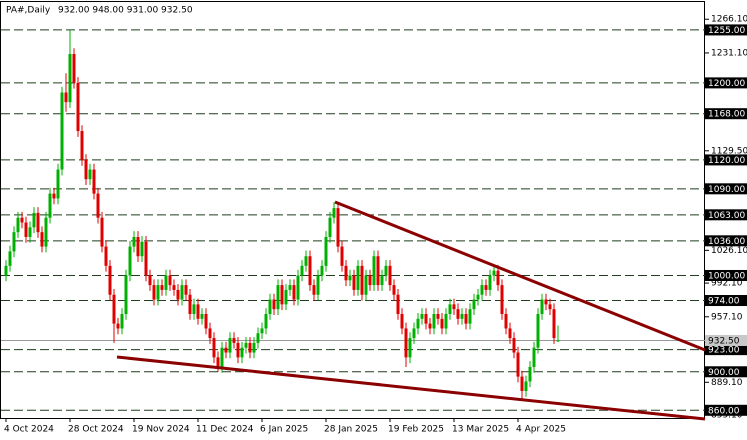  I want to click on price-box-label: 1168.00, so click(726, 115).